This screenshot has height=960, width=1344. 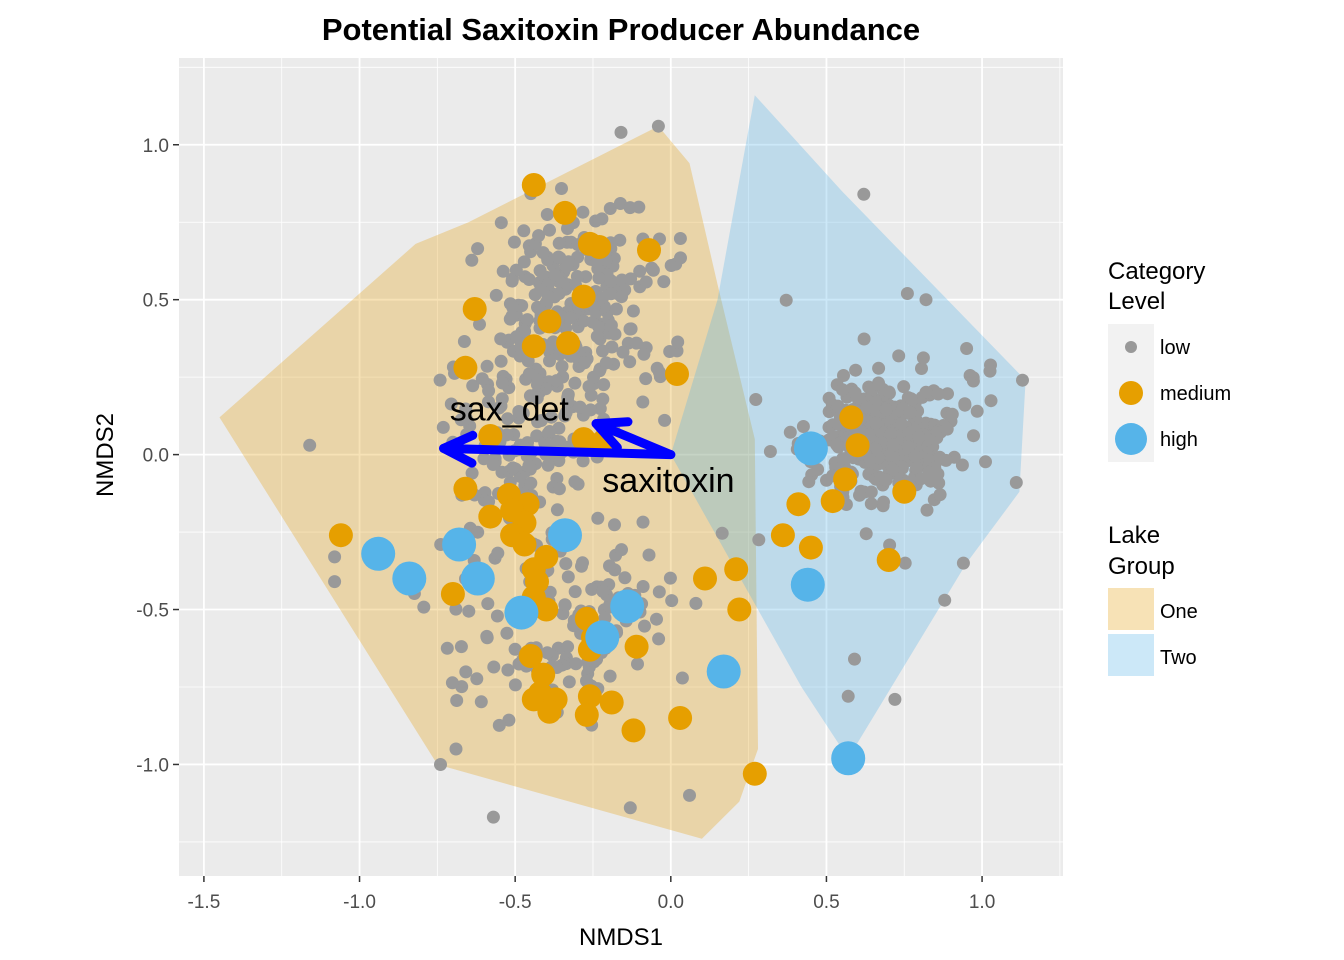 What do you see at coordinates (105, 455) in the screenshot?
I see `y-axis-title: NMDS2` at bounding box center [105, 455].